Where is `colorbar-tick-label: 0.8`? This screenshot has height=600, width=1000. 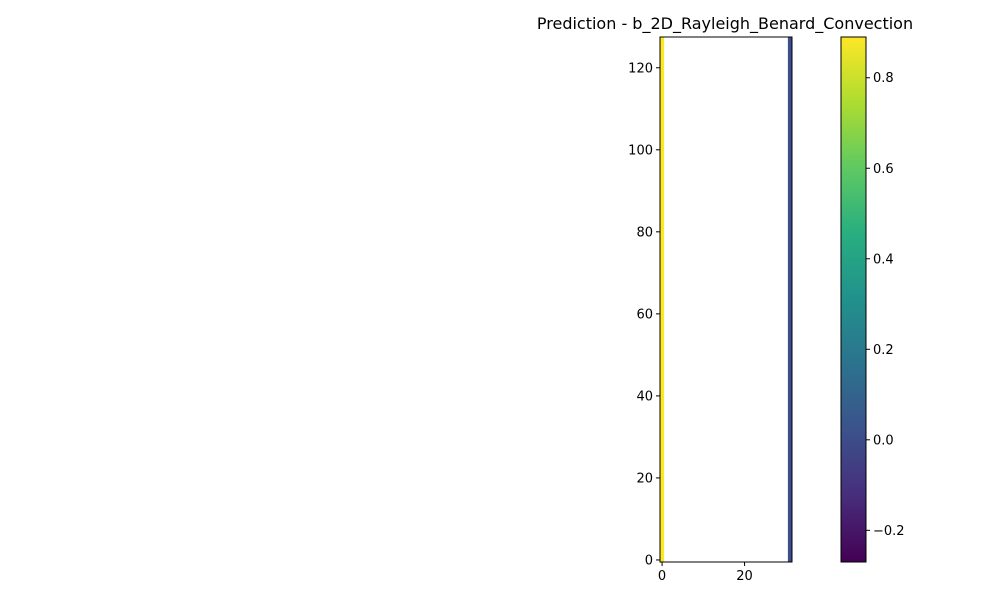
colorbar-tick-label: 0.8 is located at coordinates (883, 78).